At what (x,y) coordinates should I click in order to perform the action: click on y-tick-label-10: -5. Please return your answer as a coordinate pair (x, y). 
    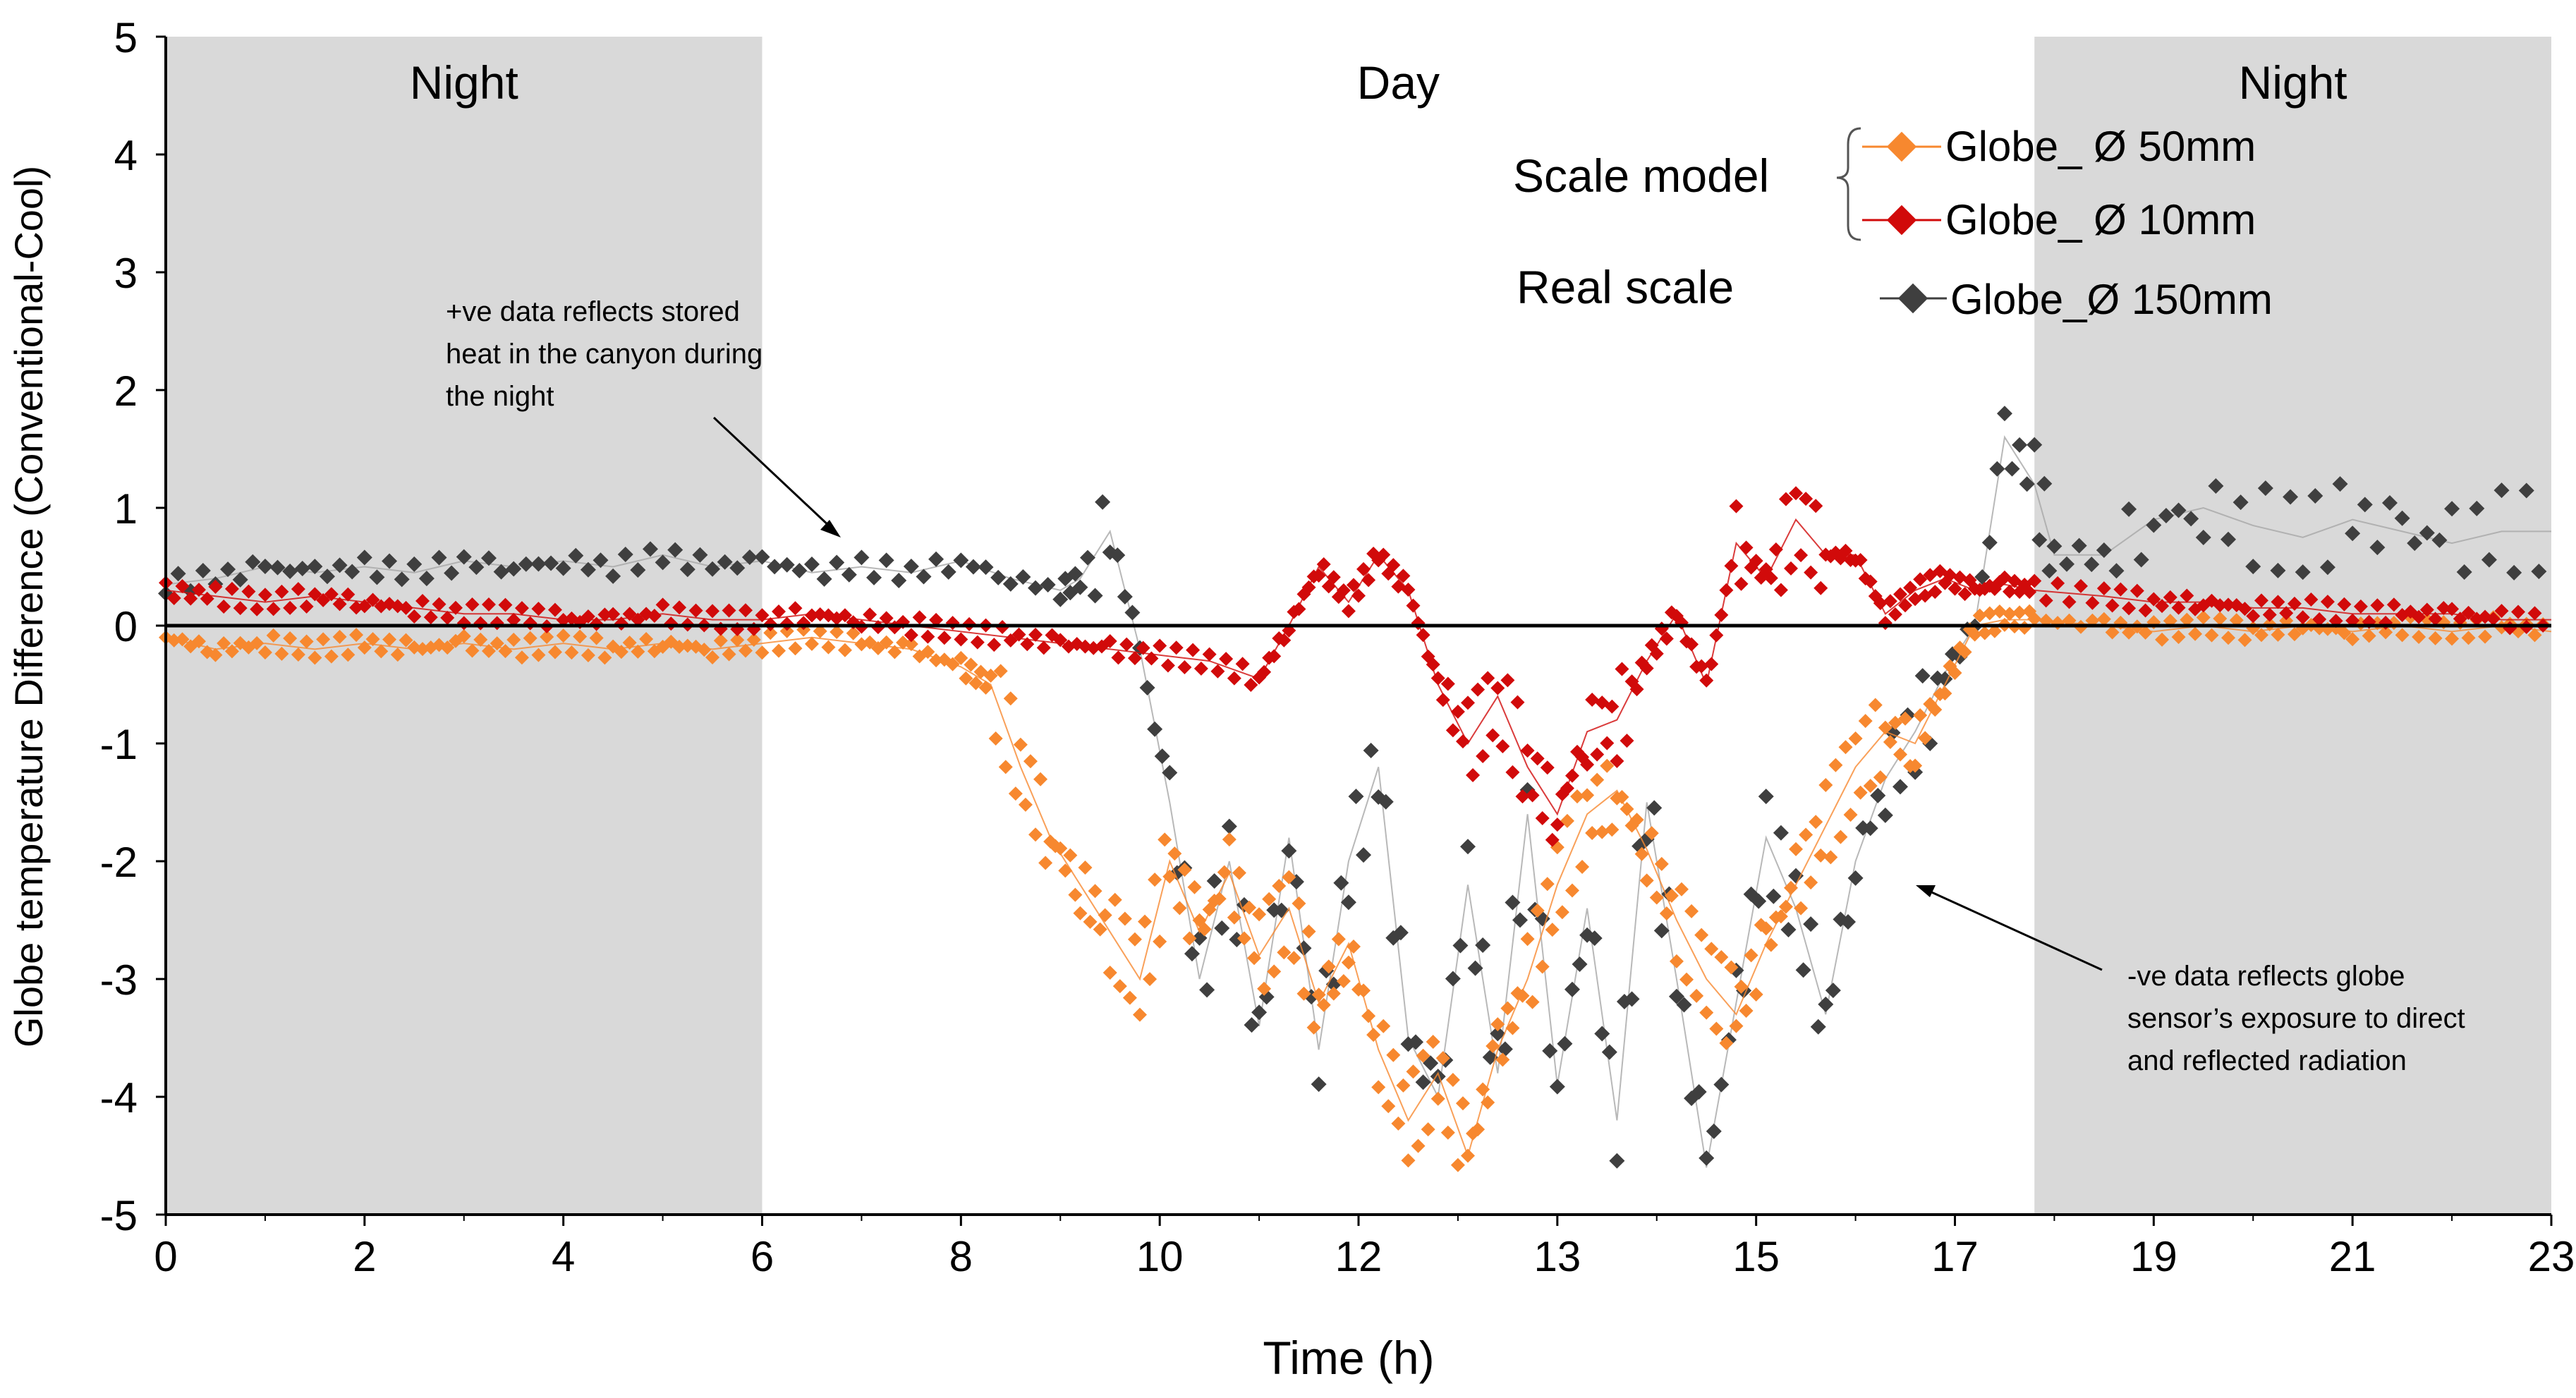
    Looking at the image, I should click on (119, 1215).